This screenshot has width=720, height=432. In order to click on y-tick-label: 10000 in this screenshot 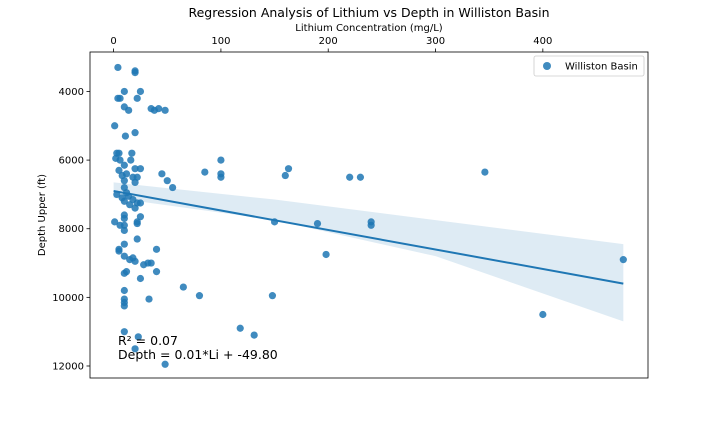, I will do `click(68, 298)`.